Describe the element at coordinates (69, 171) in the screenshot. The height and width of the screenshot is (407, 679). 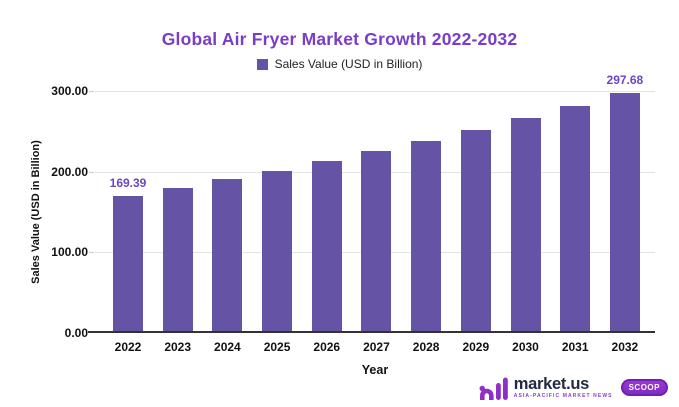
I see `y-tick-label: 200.00` at that location.